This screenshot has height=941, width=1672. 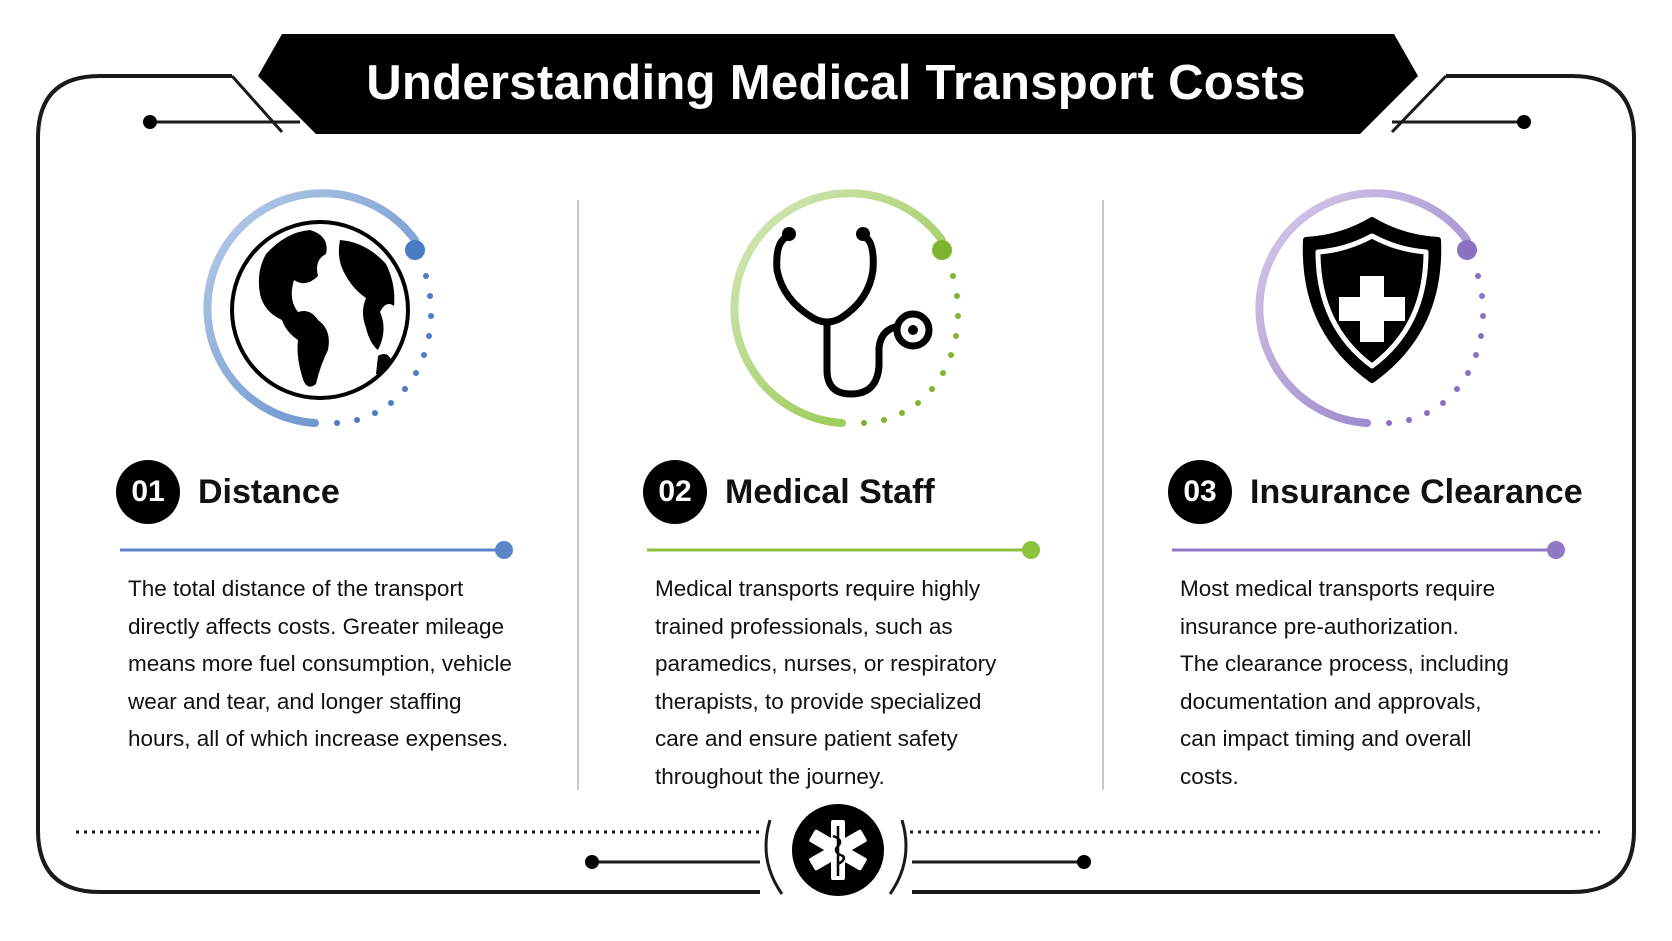 What do you see at coordinates (316, 626) in the screenshot?
I see `description-line: directly affects costs. Greater mileage` at bounding box center [316, 626].